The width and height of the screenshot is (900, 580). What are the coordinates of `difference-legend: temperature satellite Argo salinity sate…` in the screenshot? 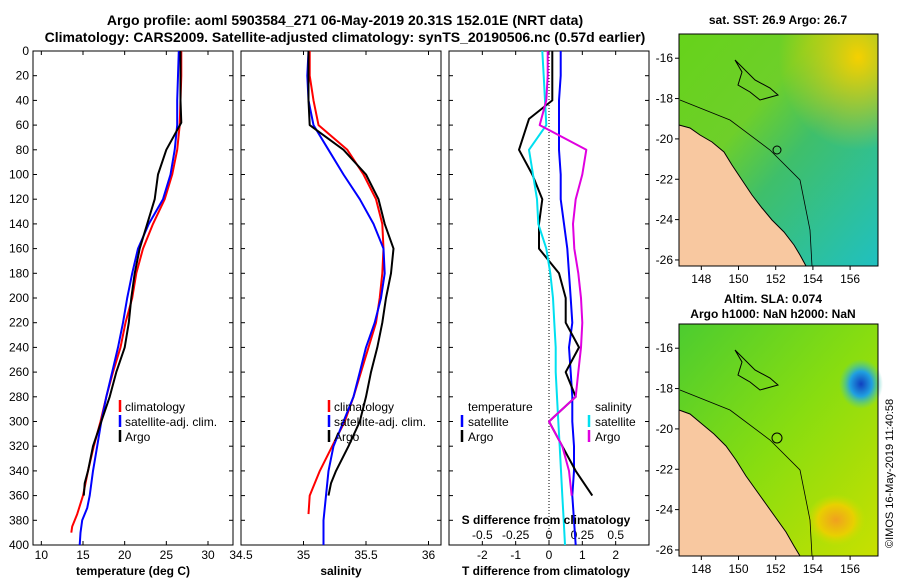 It's located at (548, 422).